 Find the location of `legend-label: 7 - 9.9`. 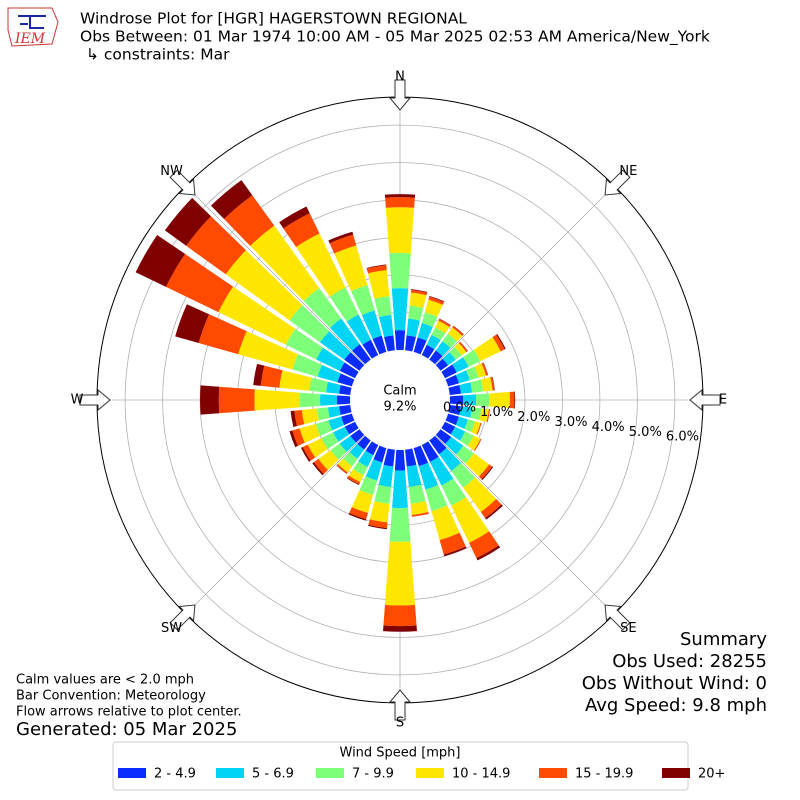

legend-label: 7 - 9.9 is located at coordinates (373, 774).